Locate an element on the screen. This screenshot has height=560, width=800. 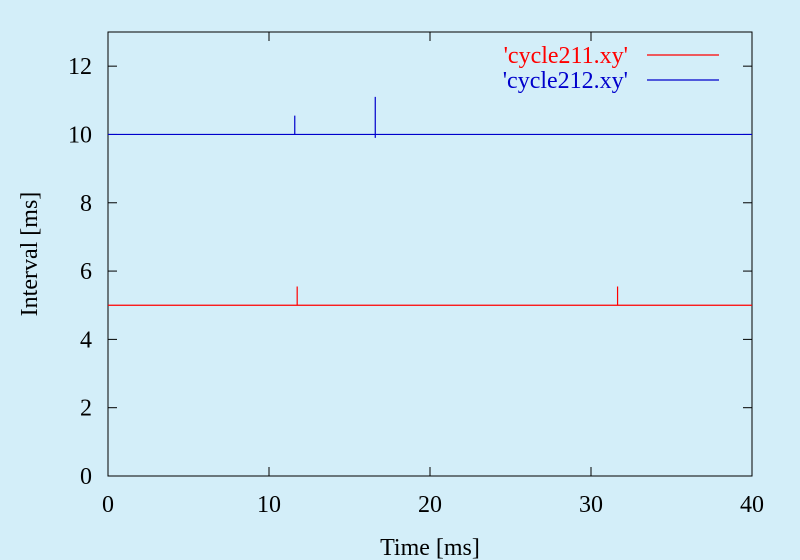
y-tick-label: 6 is located at coordinates (86, 272).